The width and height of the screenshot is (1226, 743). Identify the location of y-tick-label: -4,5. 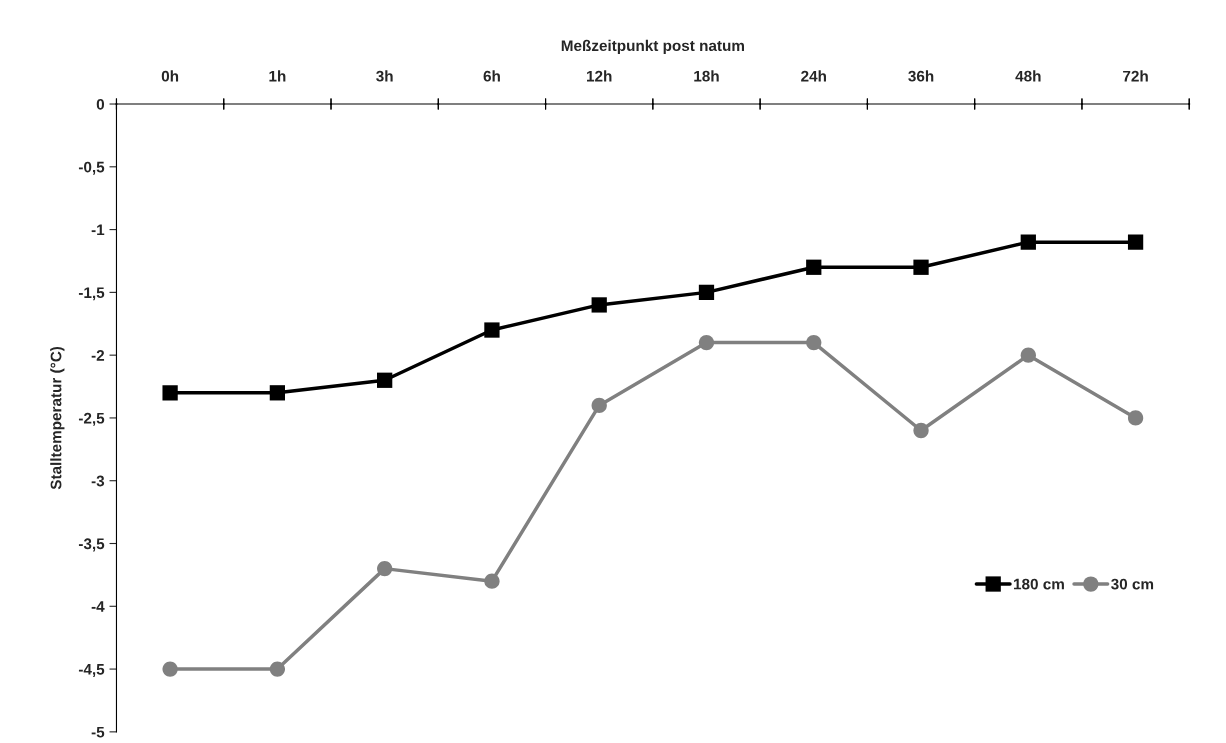
(91, 670).